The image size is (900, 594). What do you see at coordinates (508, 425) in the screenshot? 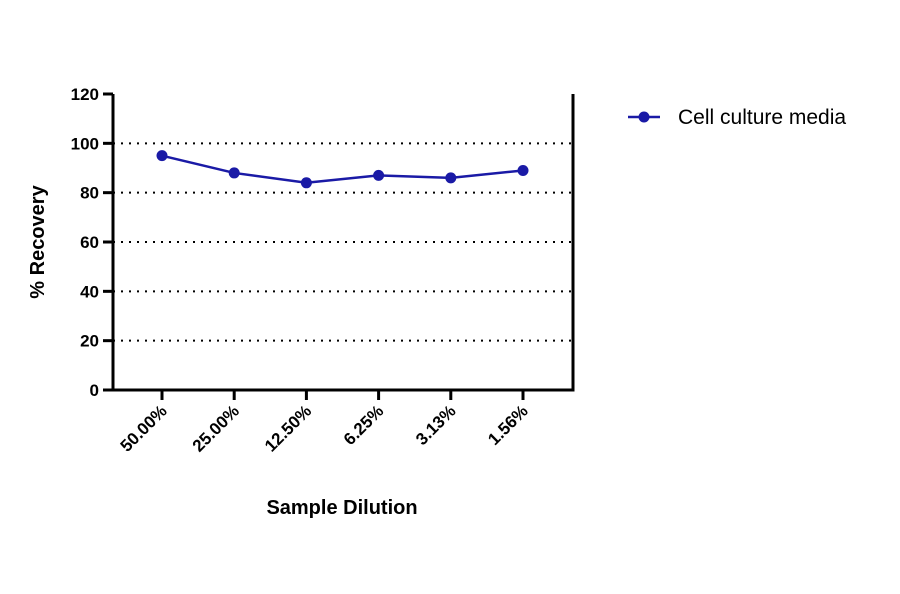
I see `x-tick-label: 1.56%` at bounding box center [508, 425].